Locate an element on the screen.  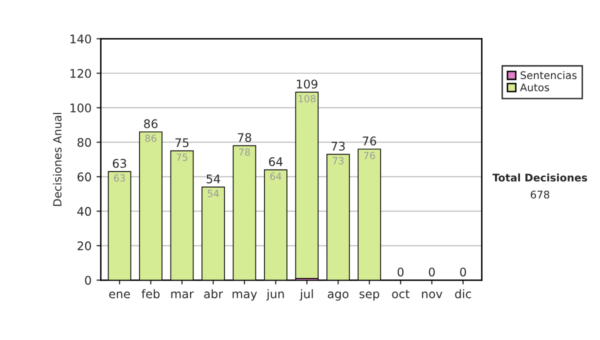
y-tick-label: 140 is located at coordinates (80, 39).